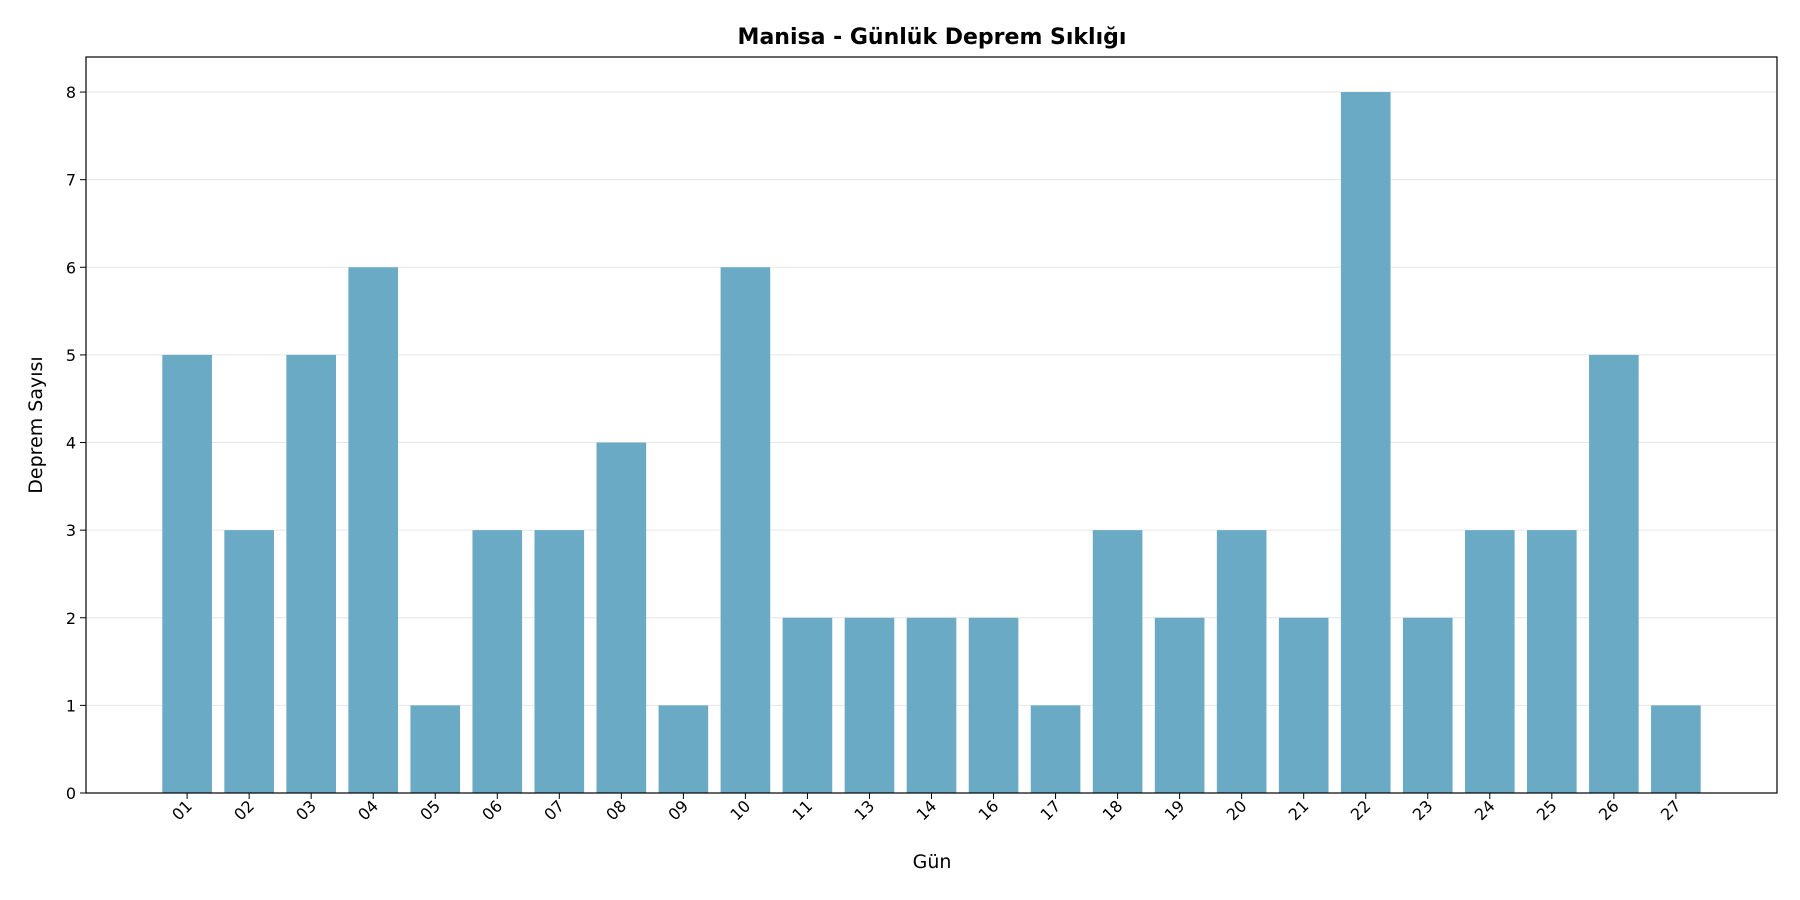 The width and height of the screenshot is (1800, 900). Describe the element at coordinates (182, 810) in the screenshot. I see `x-tick-label: 01` at that location.